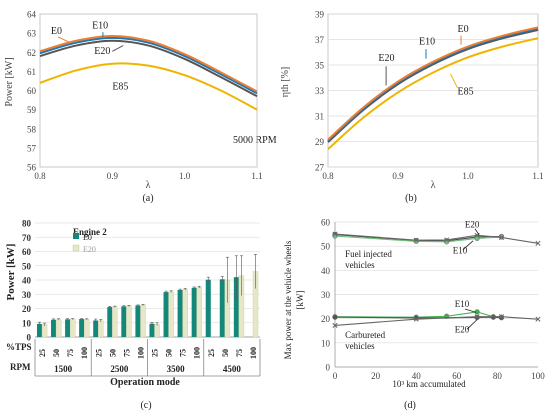  Describe the element at coordinates (498, 376) in the screenshot. I see `x-tick-label: 80` at that location.